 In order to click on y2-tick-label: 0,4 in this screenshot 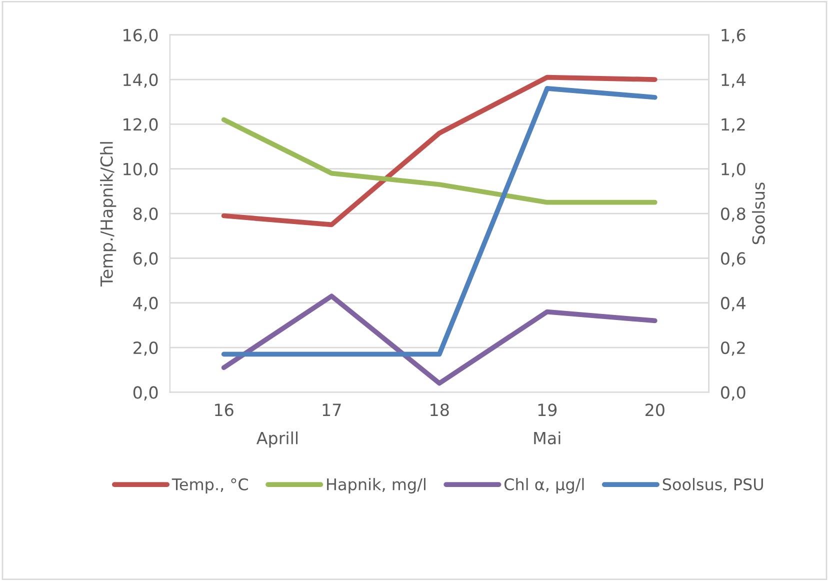, I will do `click(733, 304)`.